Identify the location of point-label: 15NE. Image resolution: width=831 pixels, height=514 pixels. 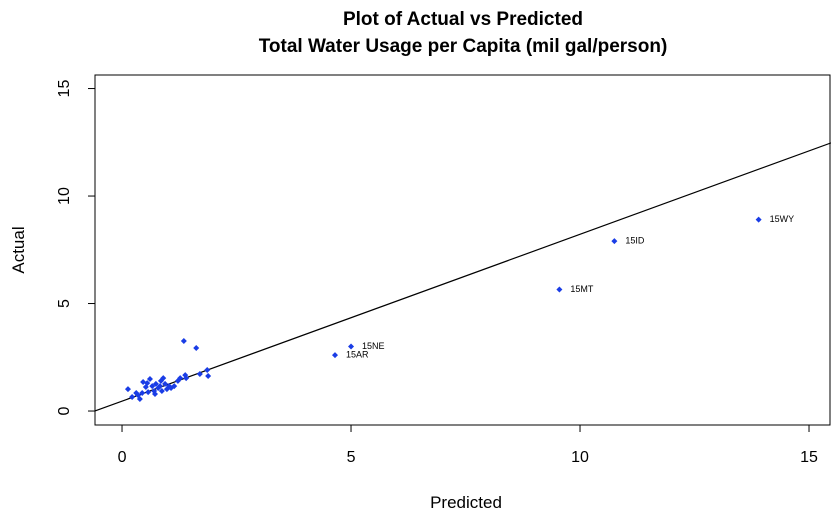
(373, 346).